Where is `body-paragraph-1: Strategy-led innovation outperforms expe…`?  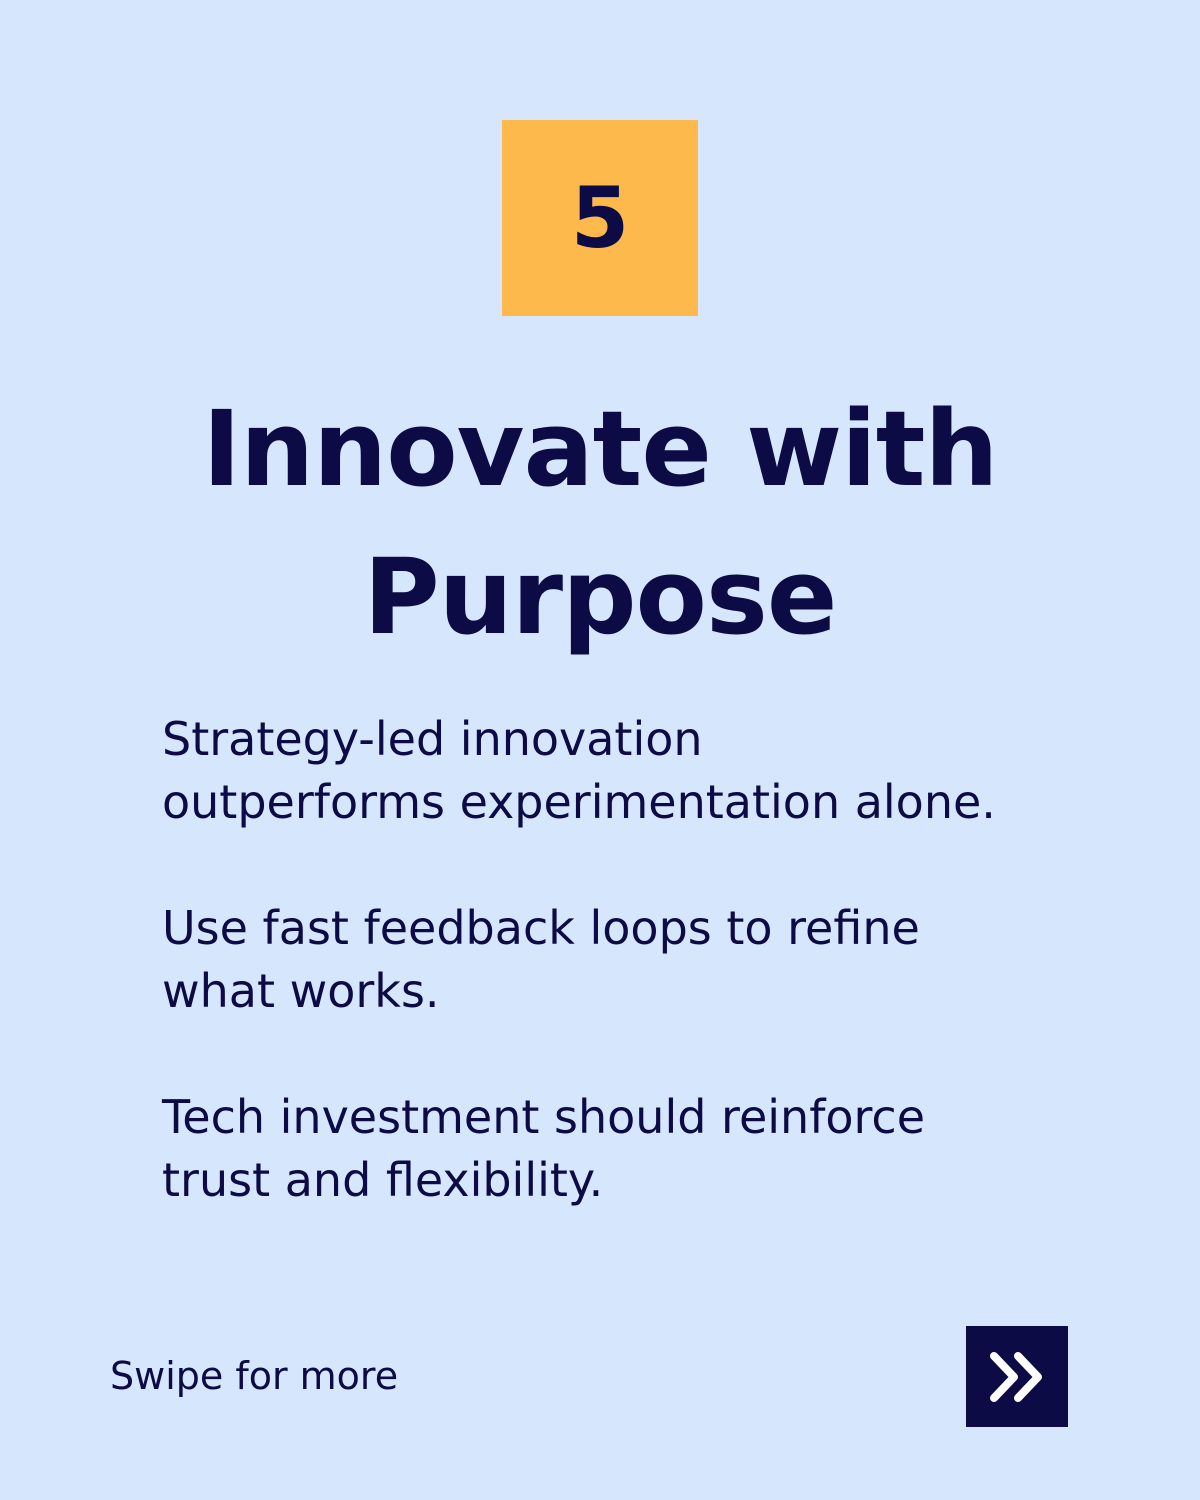 body-paragraph-1: Strategy-led innovation outperforms expe… is located at coordinates (642, 771).